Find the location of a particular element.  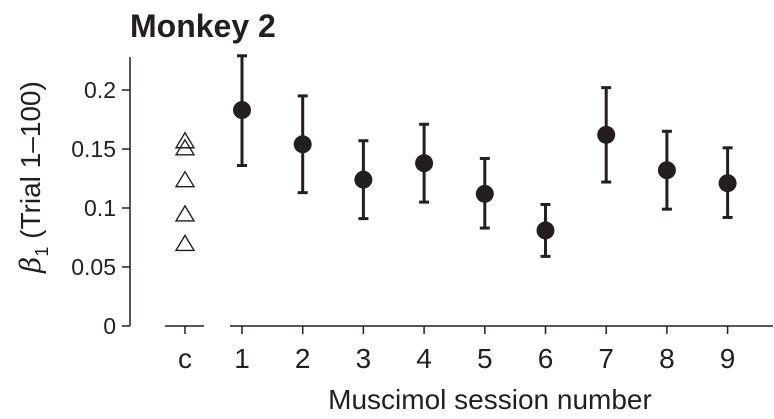

x-tick-label: 4 is located at coordinates (424, 358).